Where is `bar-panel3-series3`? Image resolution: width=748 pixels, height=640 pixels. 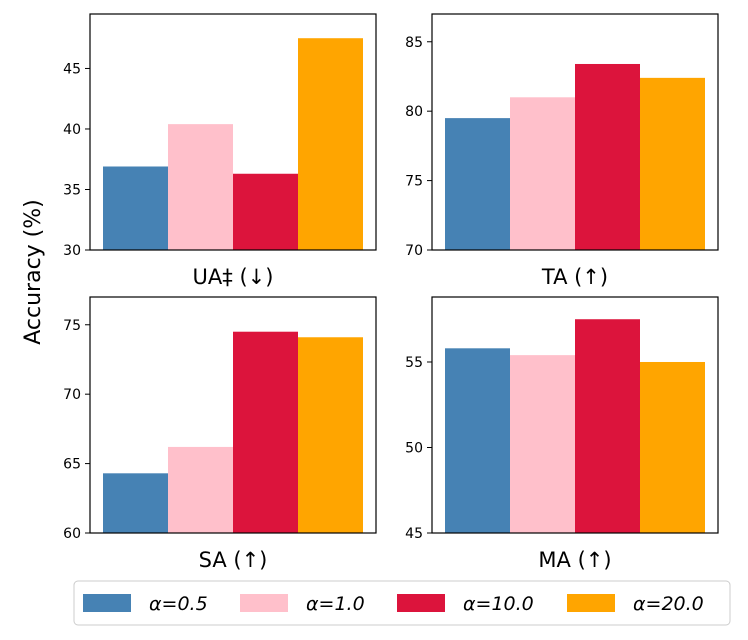 bar-panel3-series3 is located at coordinates (672, 447).